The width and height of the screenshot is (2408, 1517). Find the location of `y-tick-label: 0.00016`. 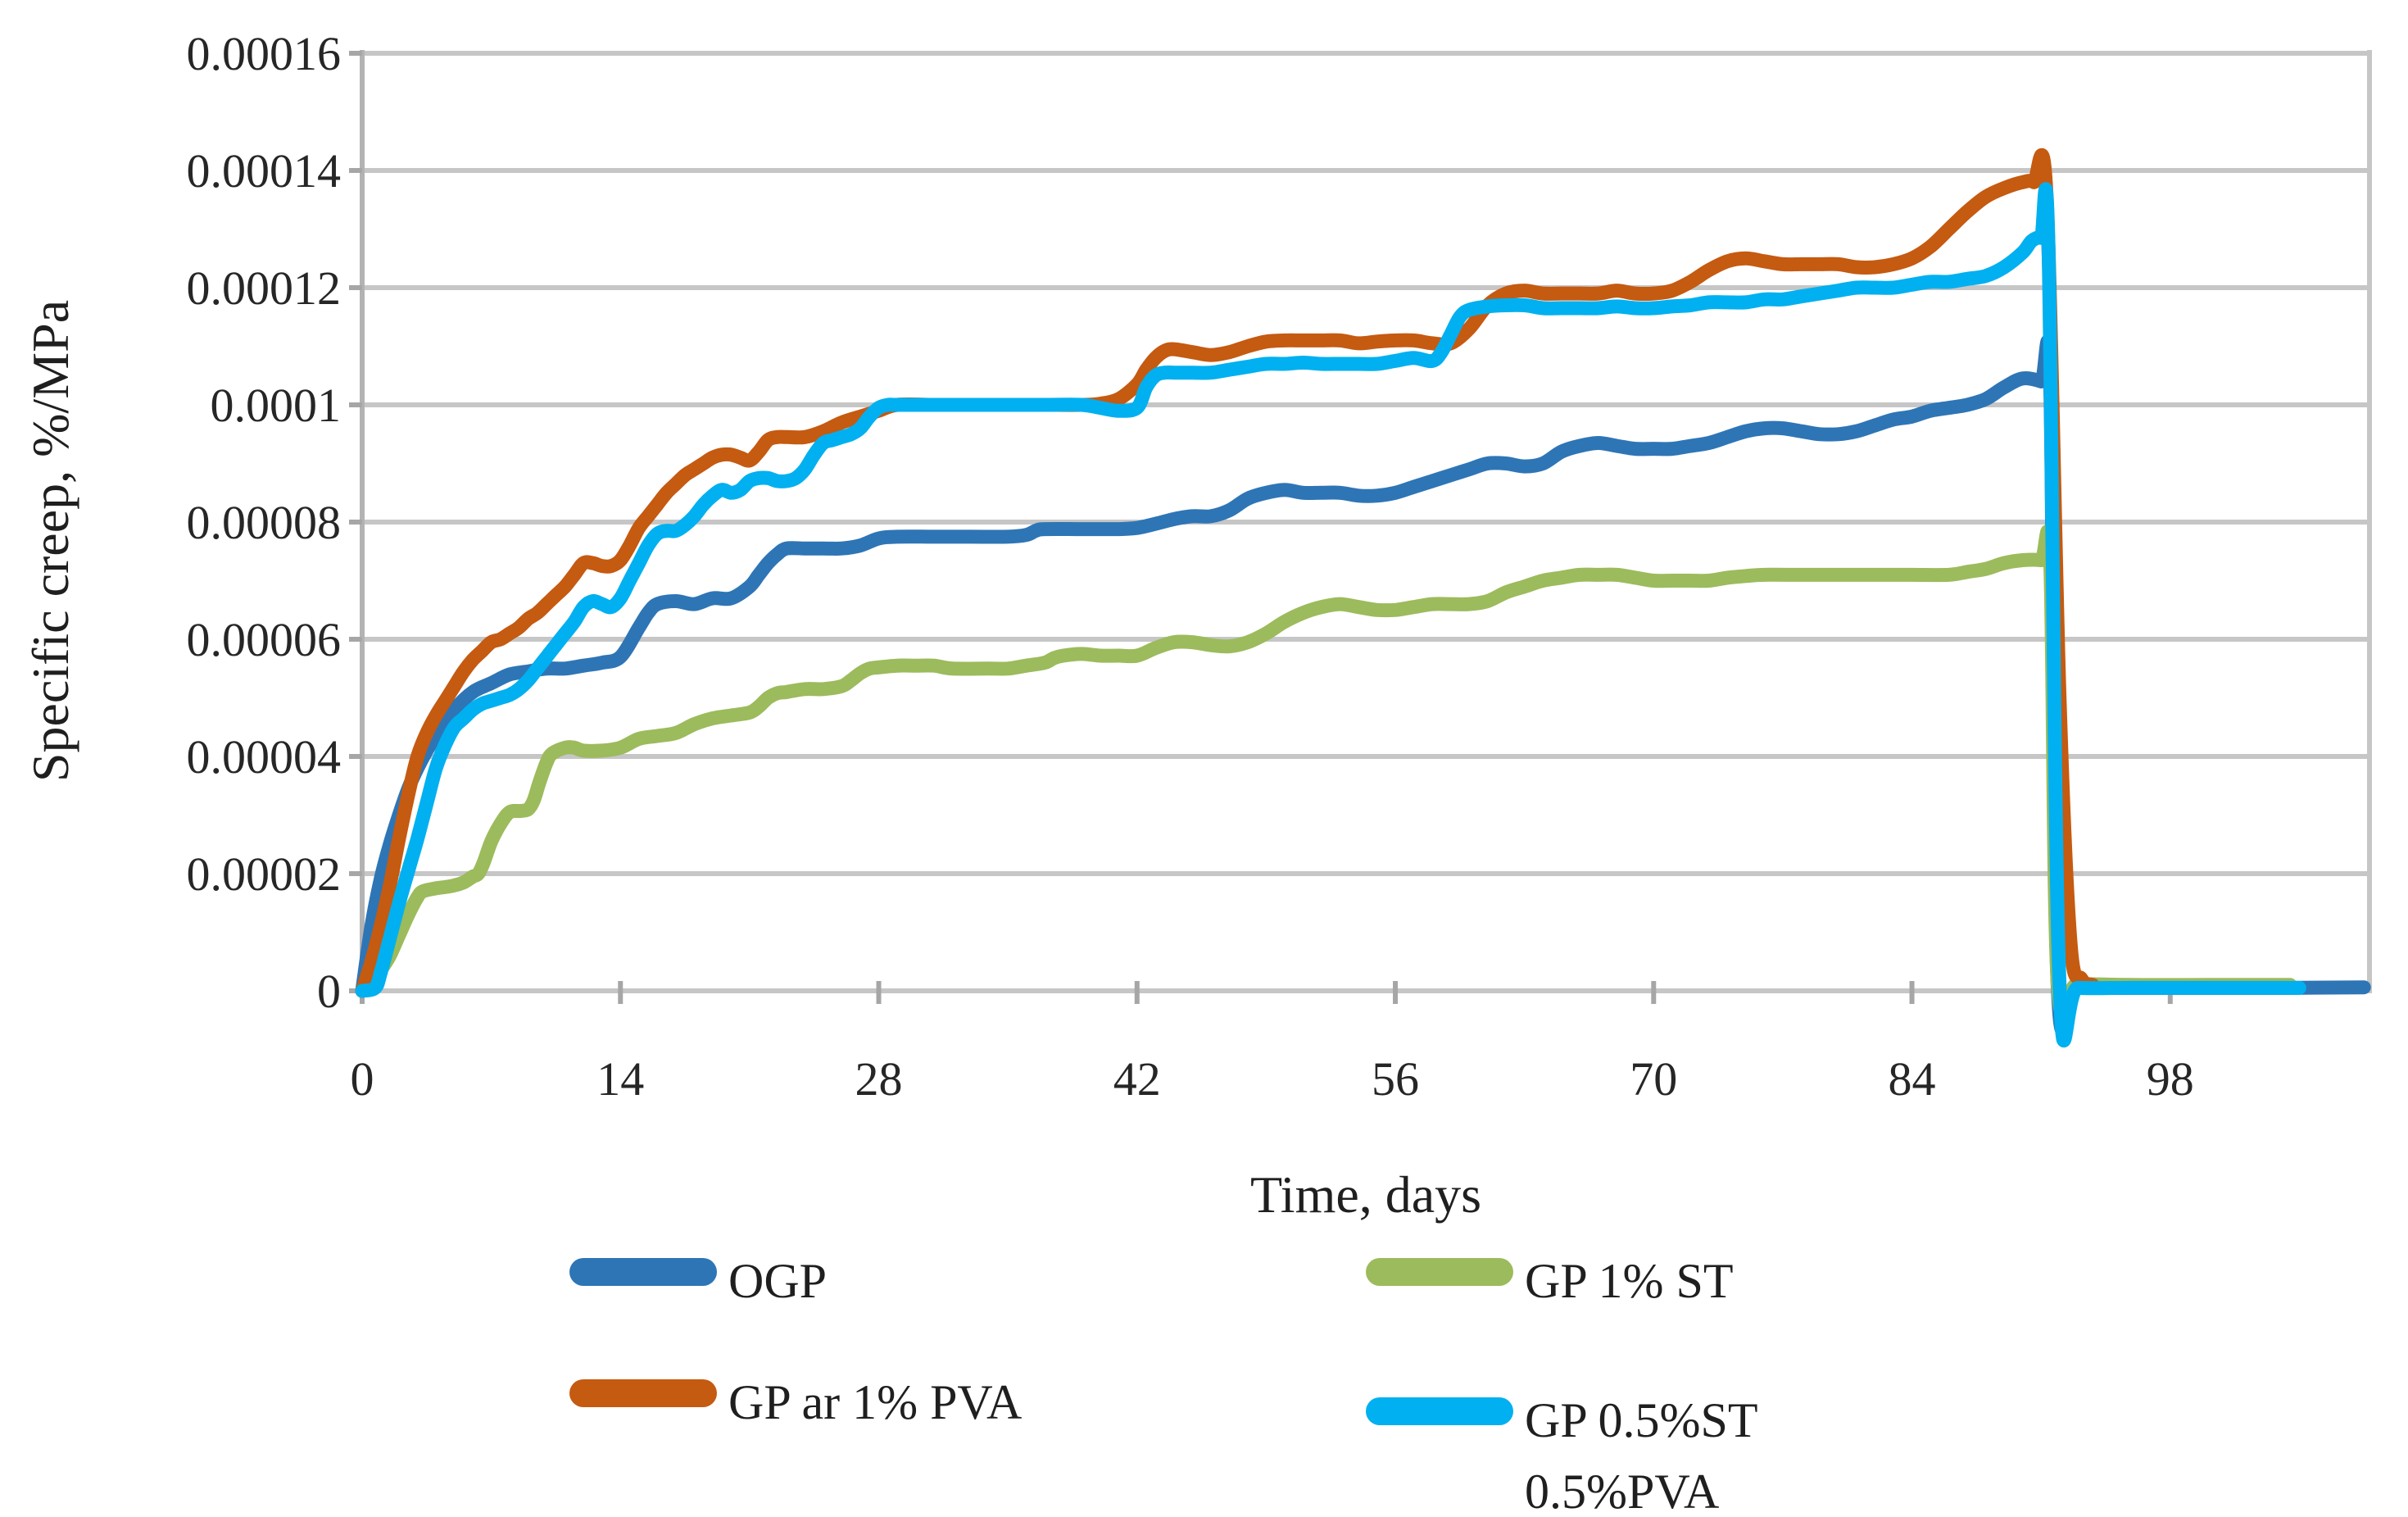

y-tick-label: 0.00016 is located at coordinates (264, 53).